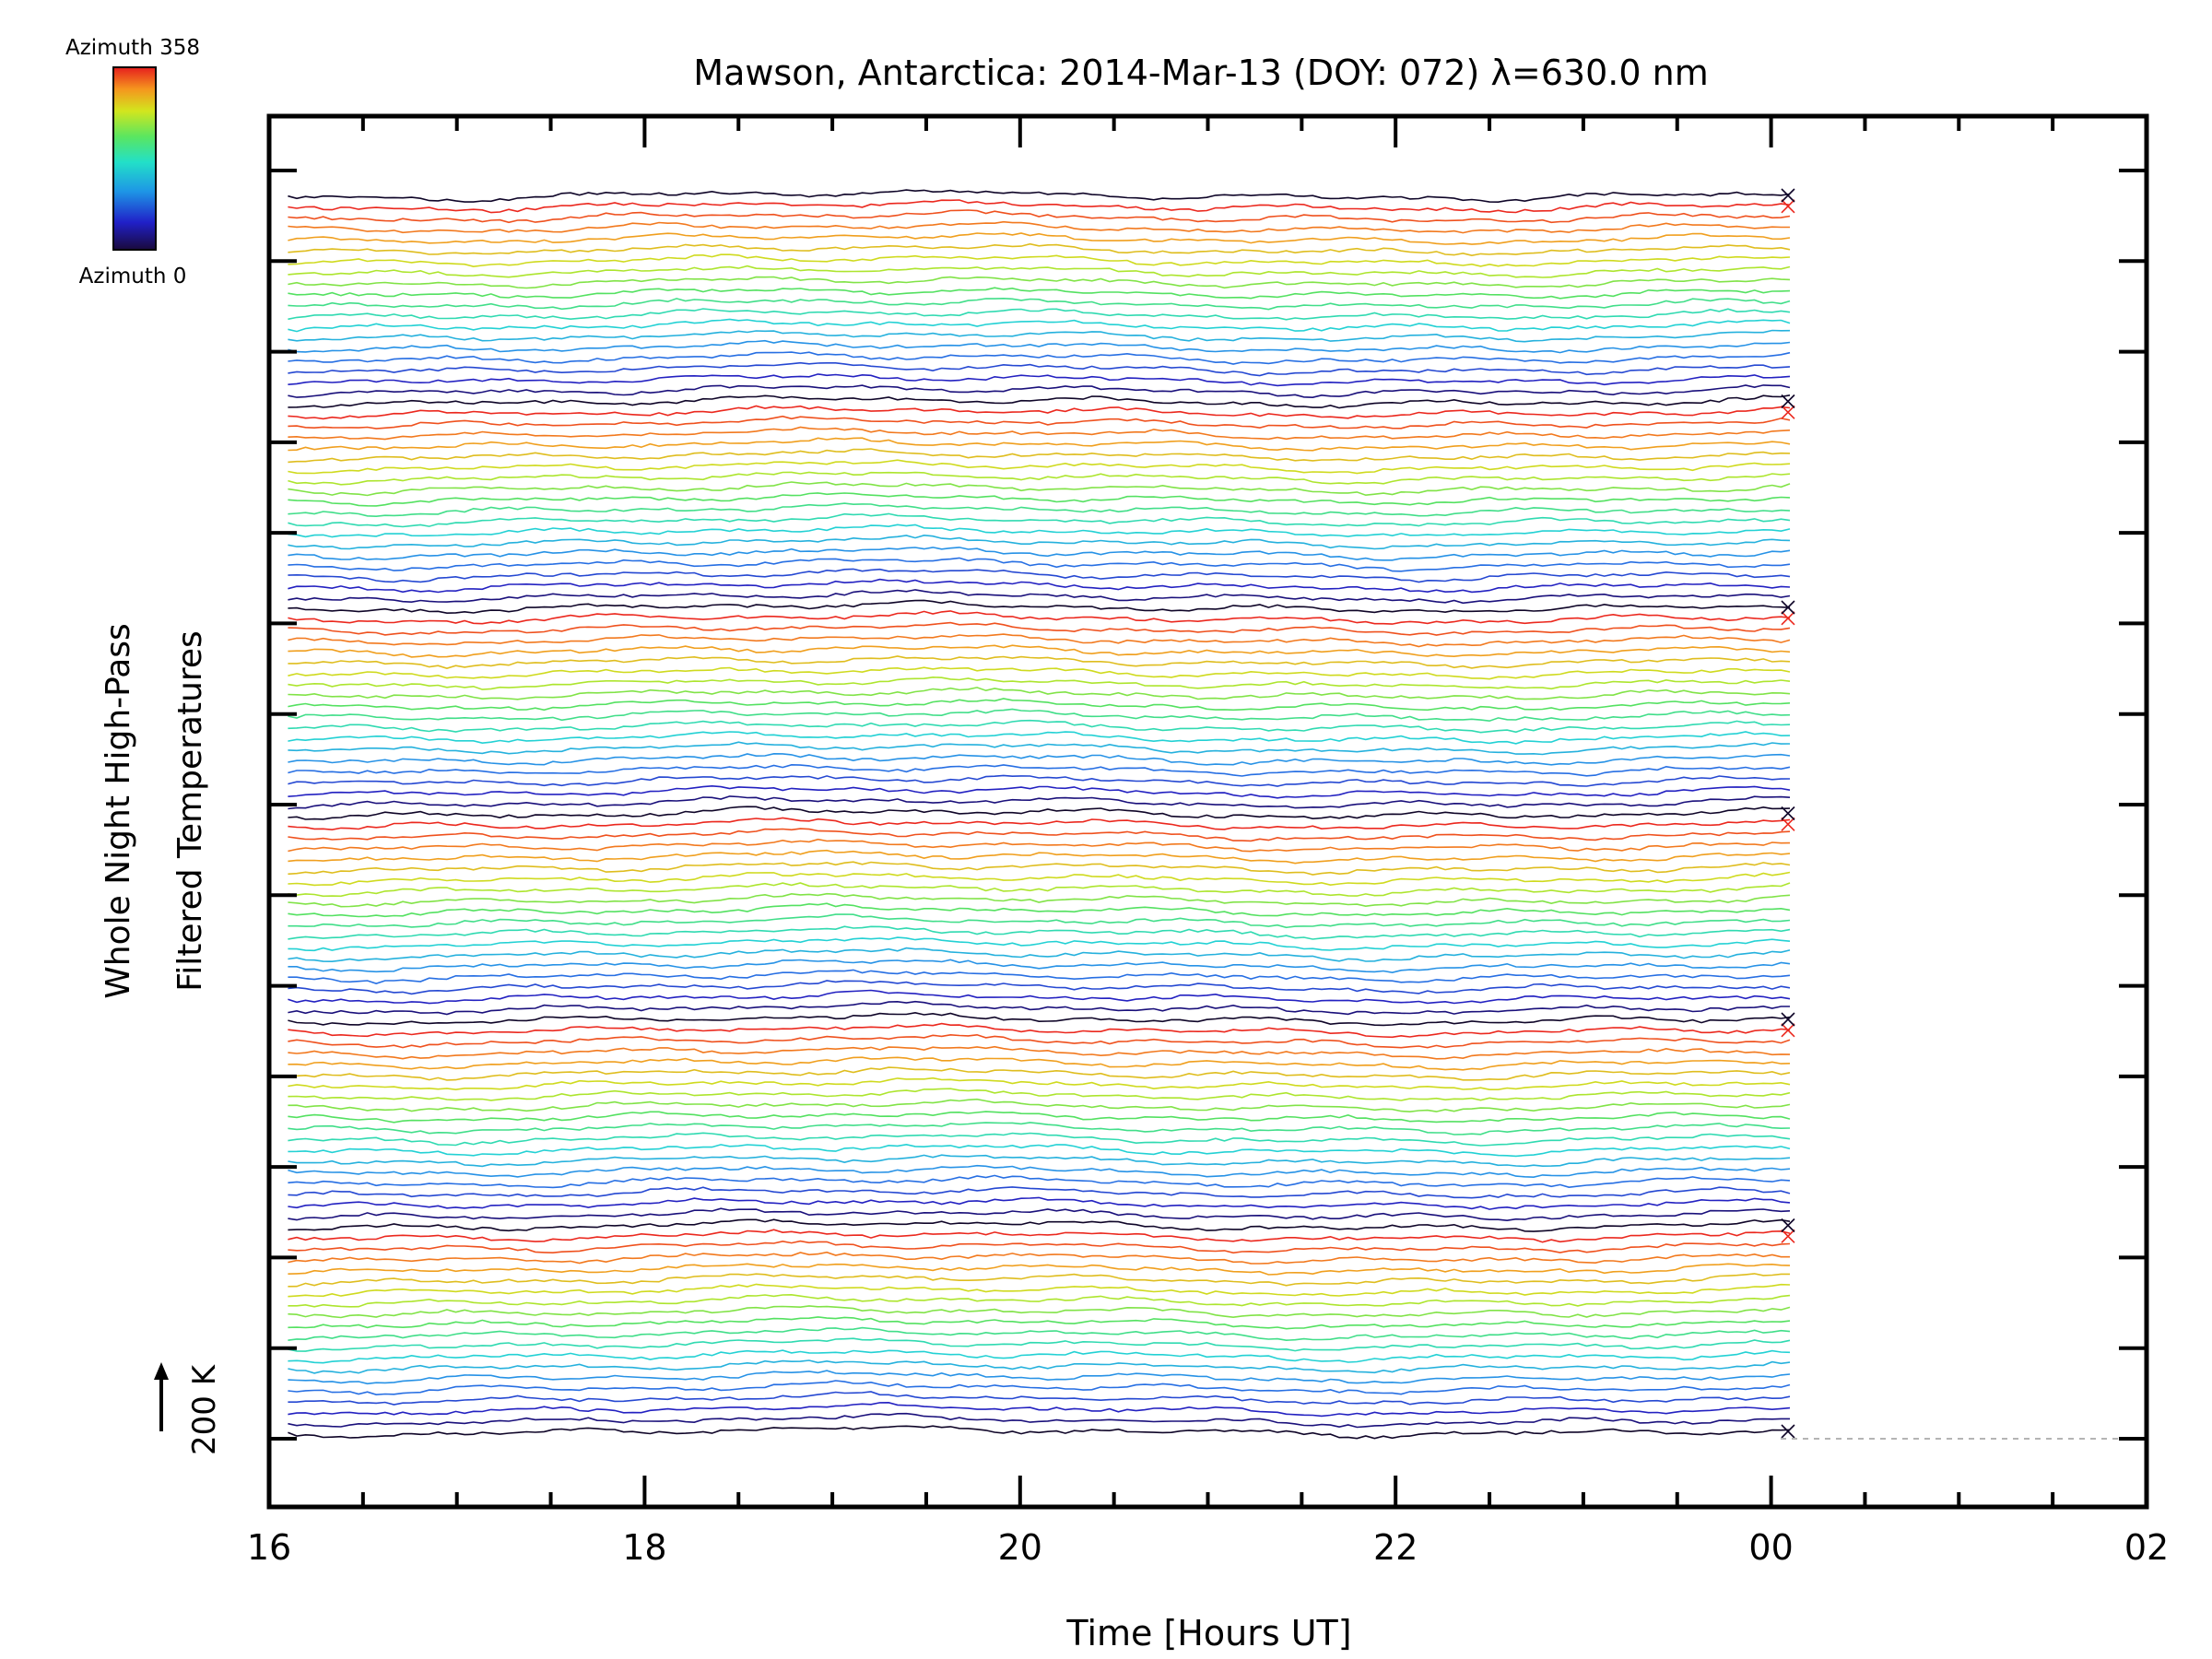  I want to click on colorbar-bottom-label: Azimuth 0, so click(133, 276).